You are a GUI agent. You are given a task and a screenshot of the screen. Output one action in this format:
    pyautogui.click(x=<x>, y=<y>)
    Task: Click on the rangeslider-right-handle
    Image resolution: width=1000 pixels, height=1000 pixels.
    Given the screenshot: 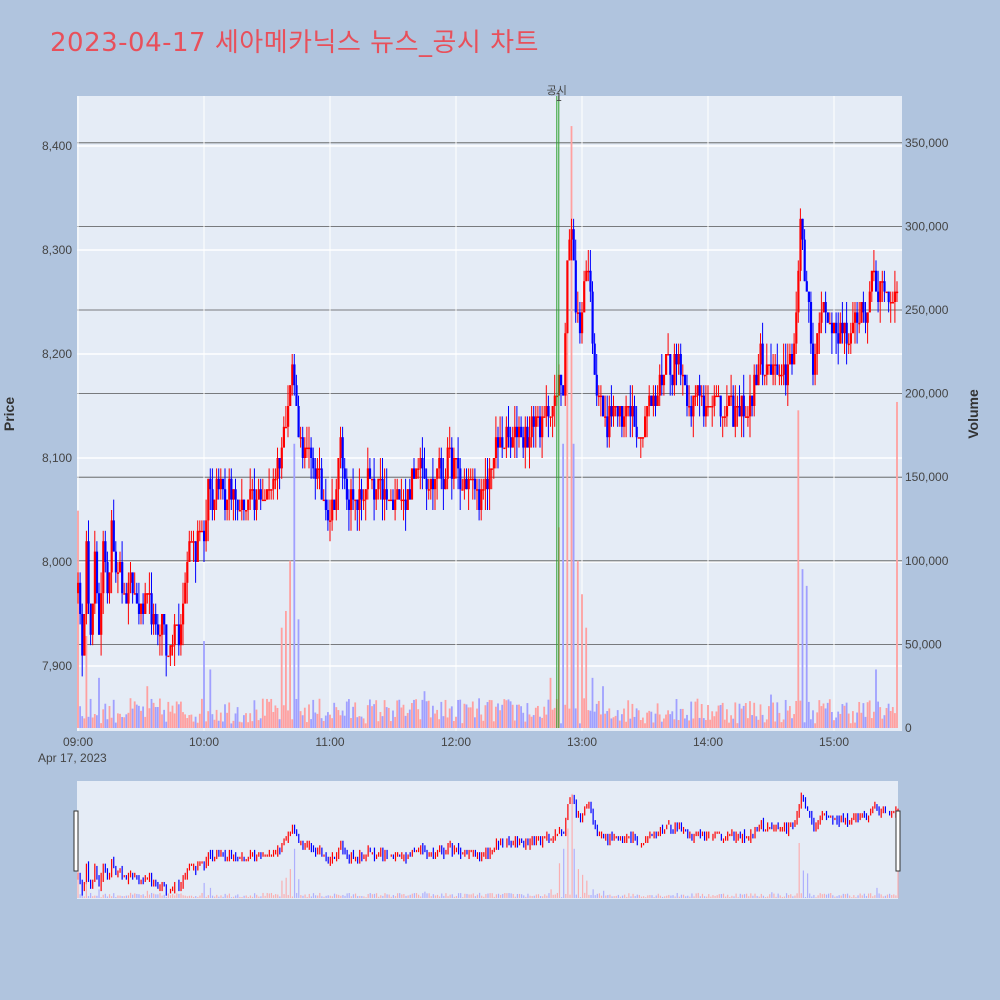 What is the action you would take?
    pyautogui.click(x=898, y=841)
    